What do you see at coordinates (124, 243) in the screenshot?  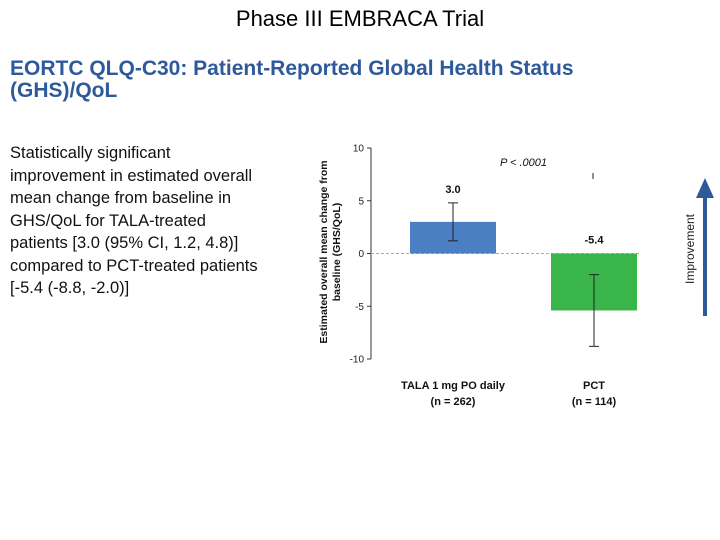 I see `summary-line: patients [3.0 (95% CI, 1.2, 4.8)]` at bounding box center [124, 243].